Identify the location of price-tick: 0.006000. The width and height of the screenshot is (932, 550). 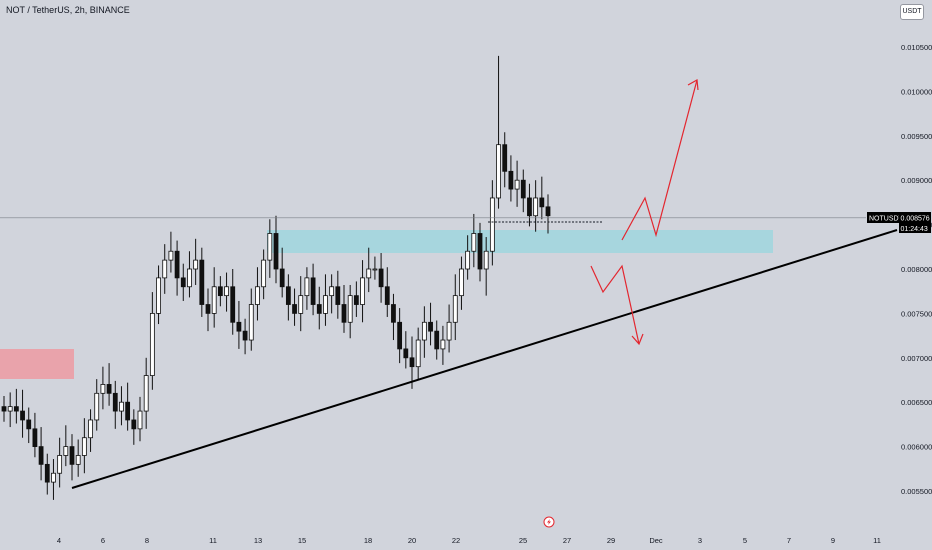
(916, 447).